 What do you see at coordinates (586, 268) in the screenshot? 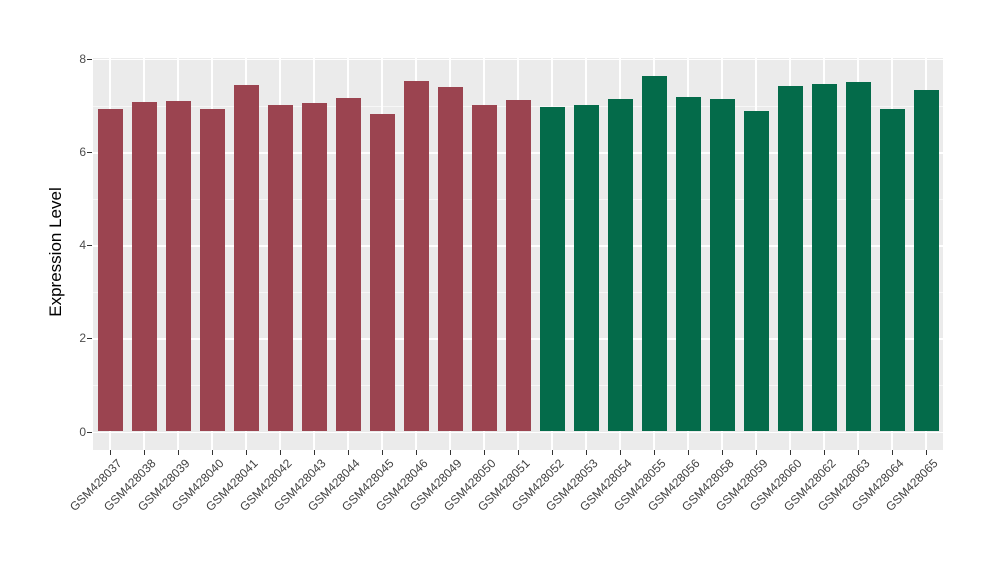
I see `bar-GSM428053` at bounding box center [586, 268].